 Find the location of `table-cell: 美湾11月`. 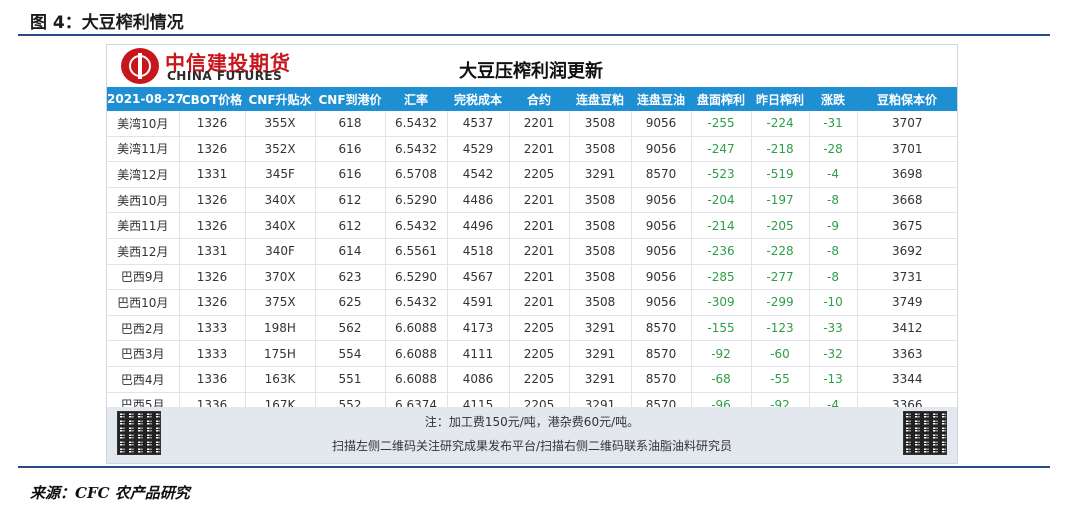

table-cell: 美湾11月 is located at coordinates (143, 149).